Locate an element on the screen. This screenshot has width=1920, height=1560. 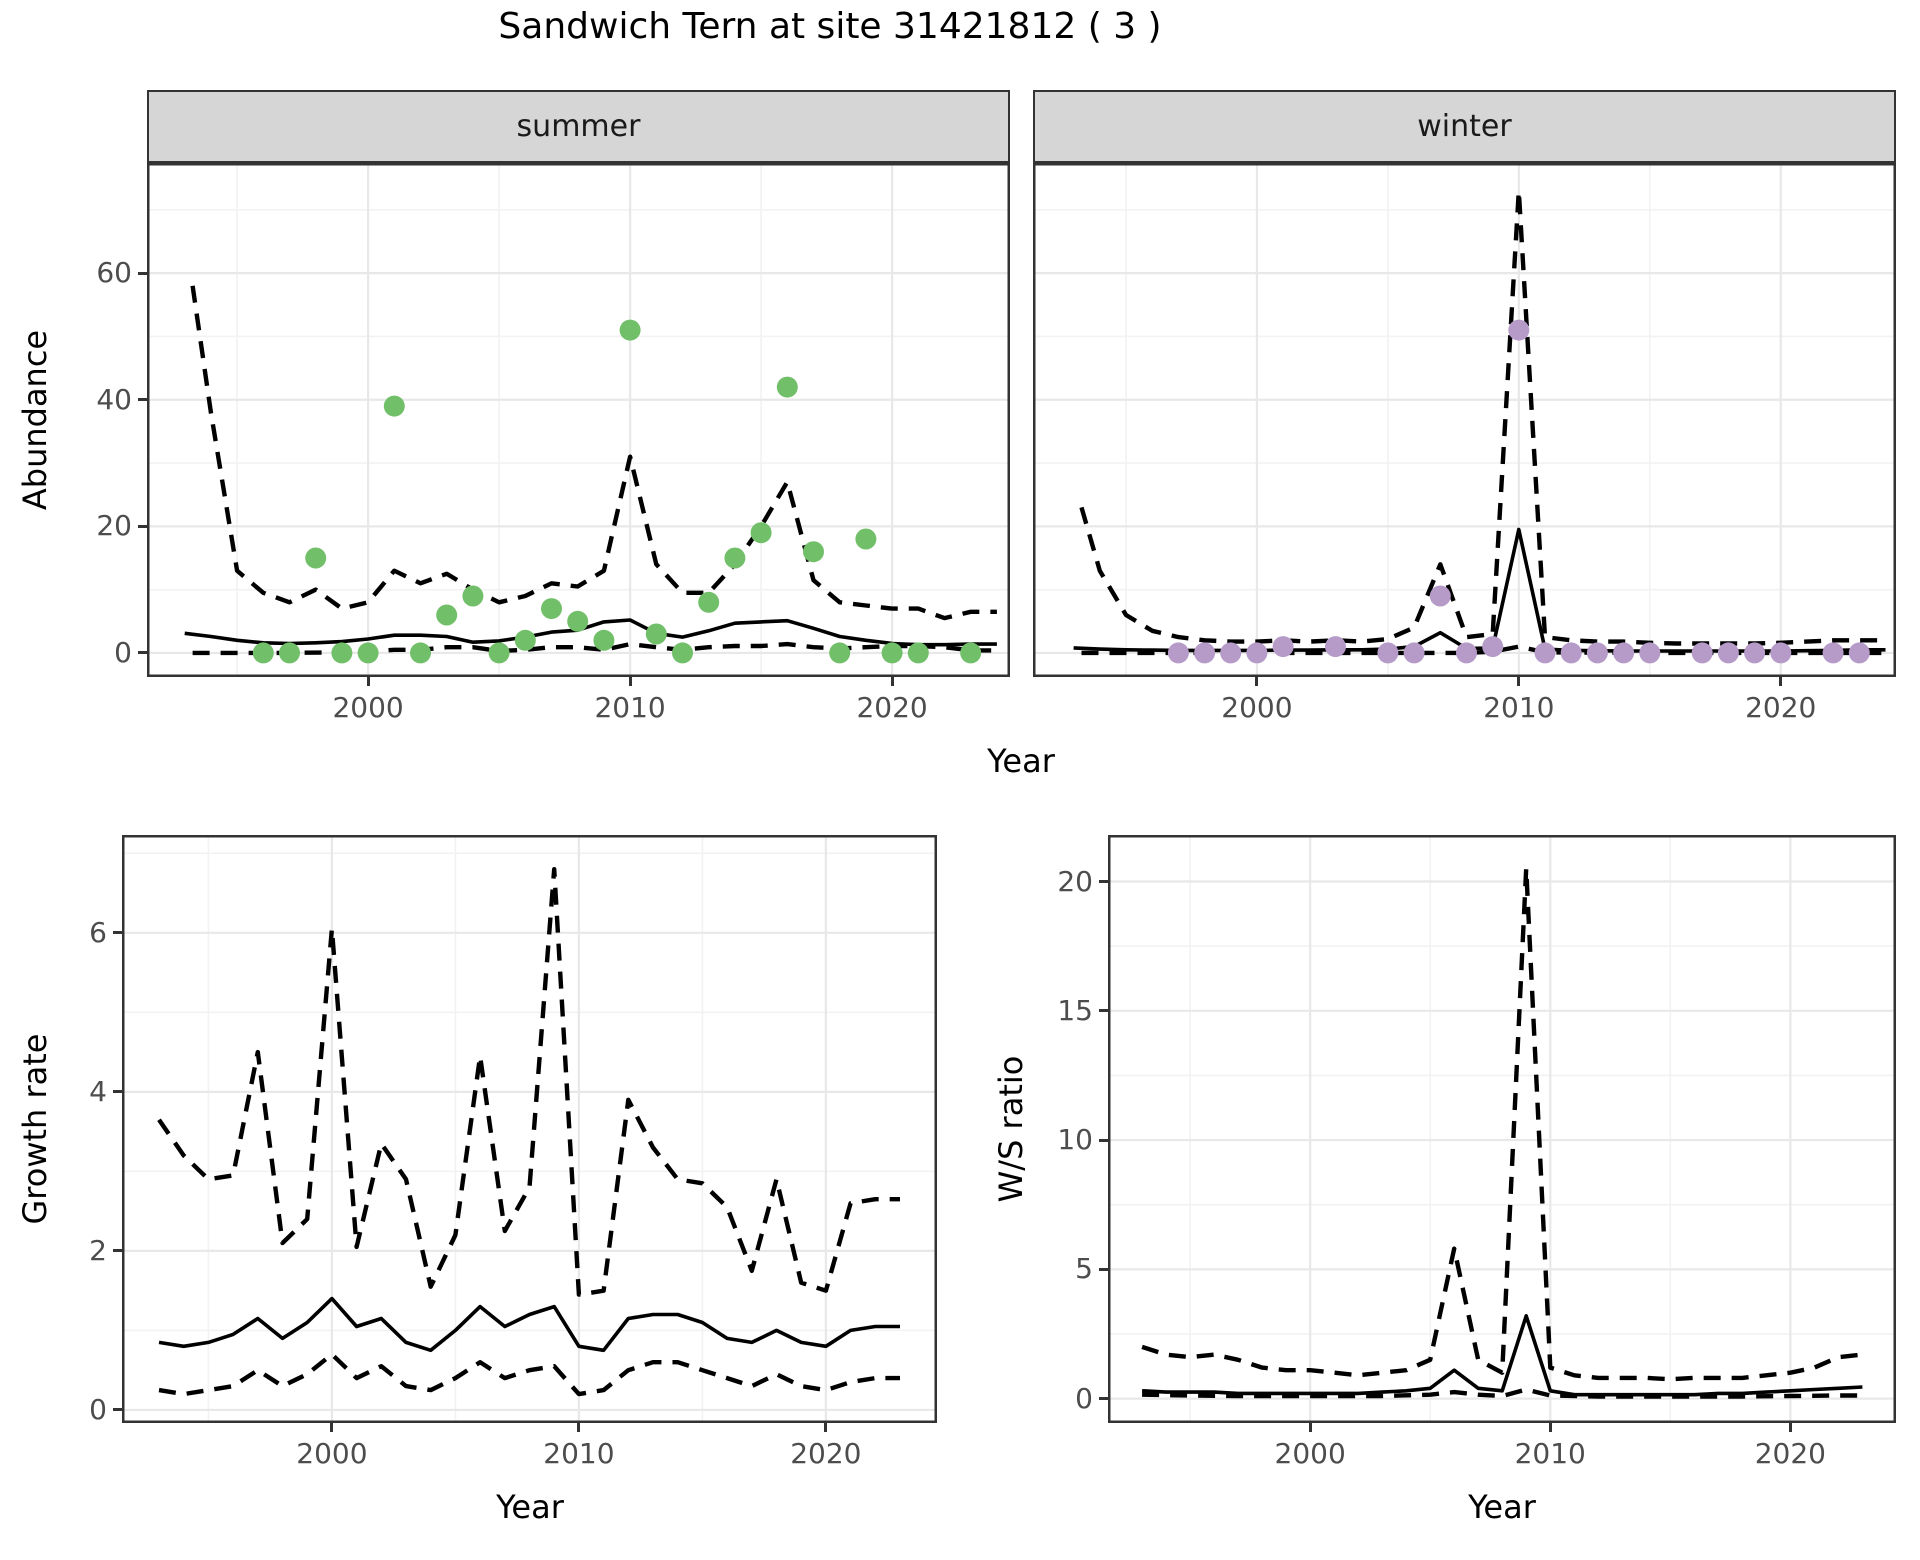
x-axis-title-top: Year is located at coordinates (1021, 761).